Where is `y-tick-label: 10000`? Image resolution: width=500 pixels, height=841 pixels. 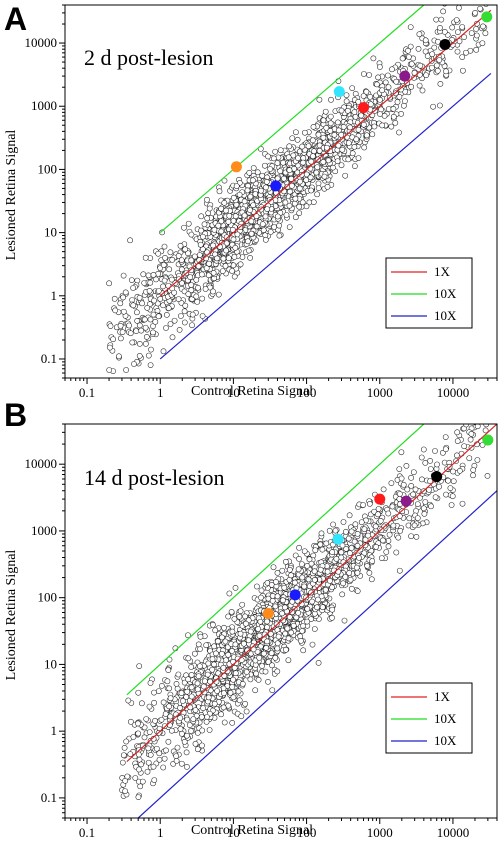 y-tick-label: 10000 is located at coordinates (41, 463).